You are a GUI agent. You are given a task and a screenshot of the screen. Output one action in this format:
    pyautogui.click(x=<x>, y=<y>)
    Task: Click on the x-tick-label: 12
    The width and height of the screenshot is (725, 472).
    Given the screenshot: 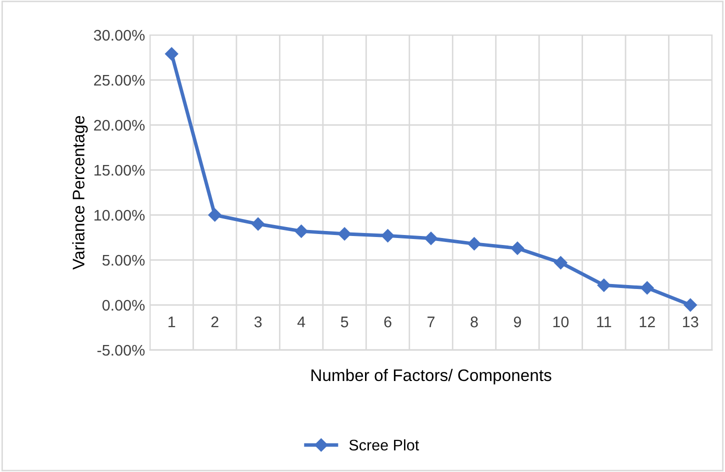 What is the action you would take?
    pyautogui.click(x=647, y=322)
    